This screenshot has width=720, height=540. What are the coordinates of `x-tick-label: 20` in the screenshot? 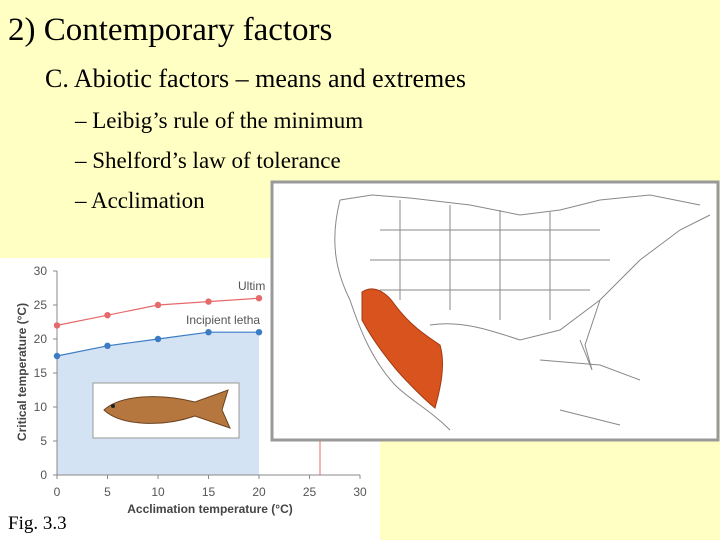 It's located at (259, 492).